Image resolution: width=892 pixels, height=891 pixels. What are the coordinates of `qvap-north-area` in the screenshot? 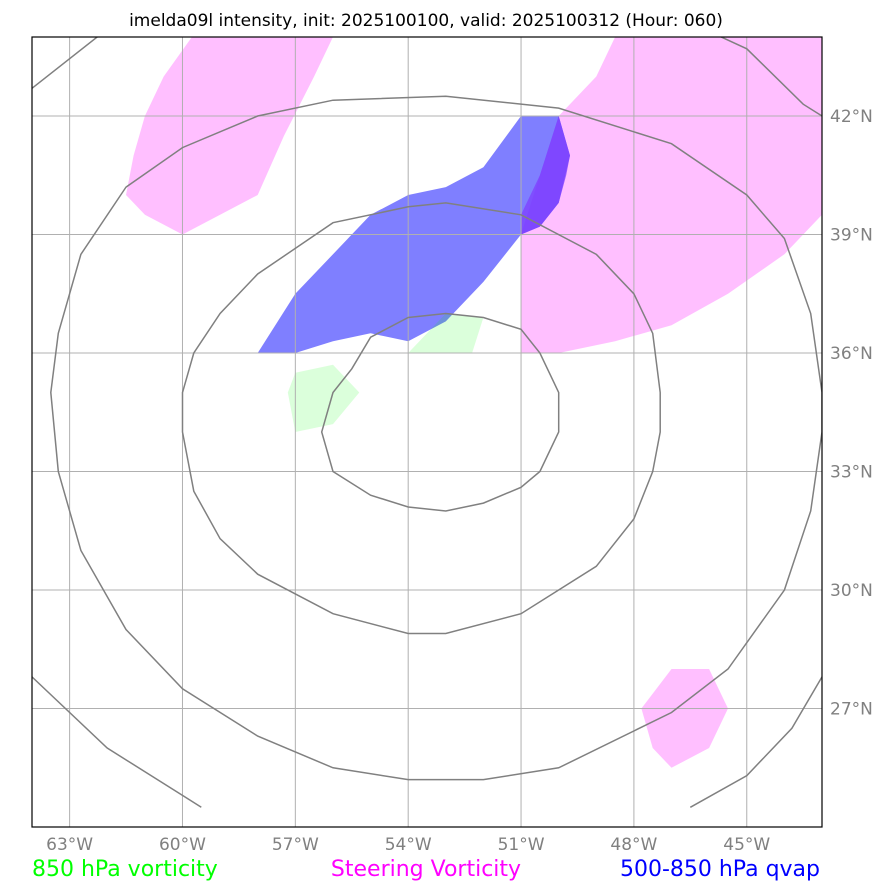 It's located at (390, 2).